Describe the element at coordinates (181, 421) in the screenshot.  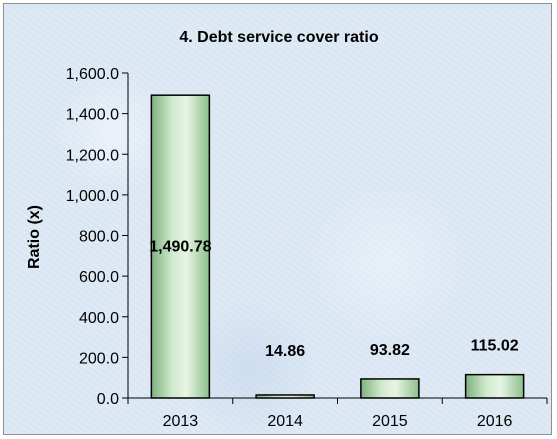
I see `x-tick-label: 2013` at that location.